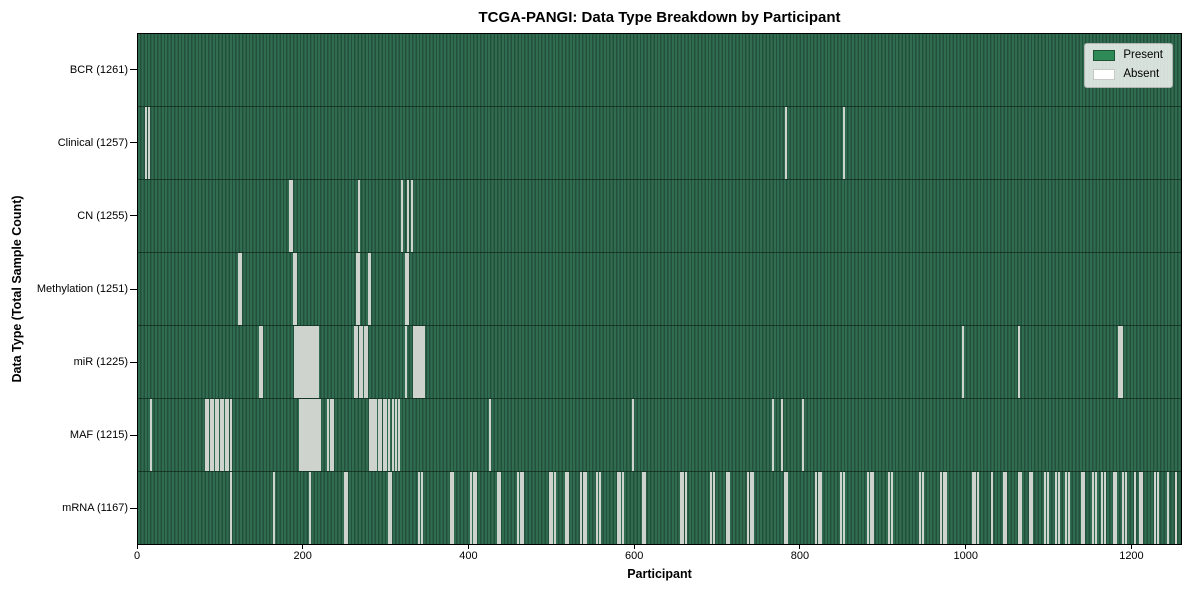  I want to click on y-tick-label: Methylation (1251), so click(82, 289).